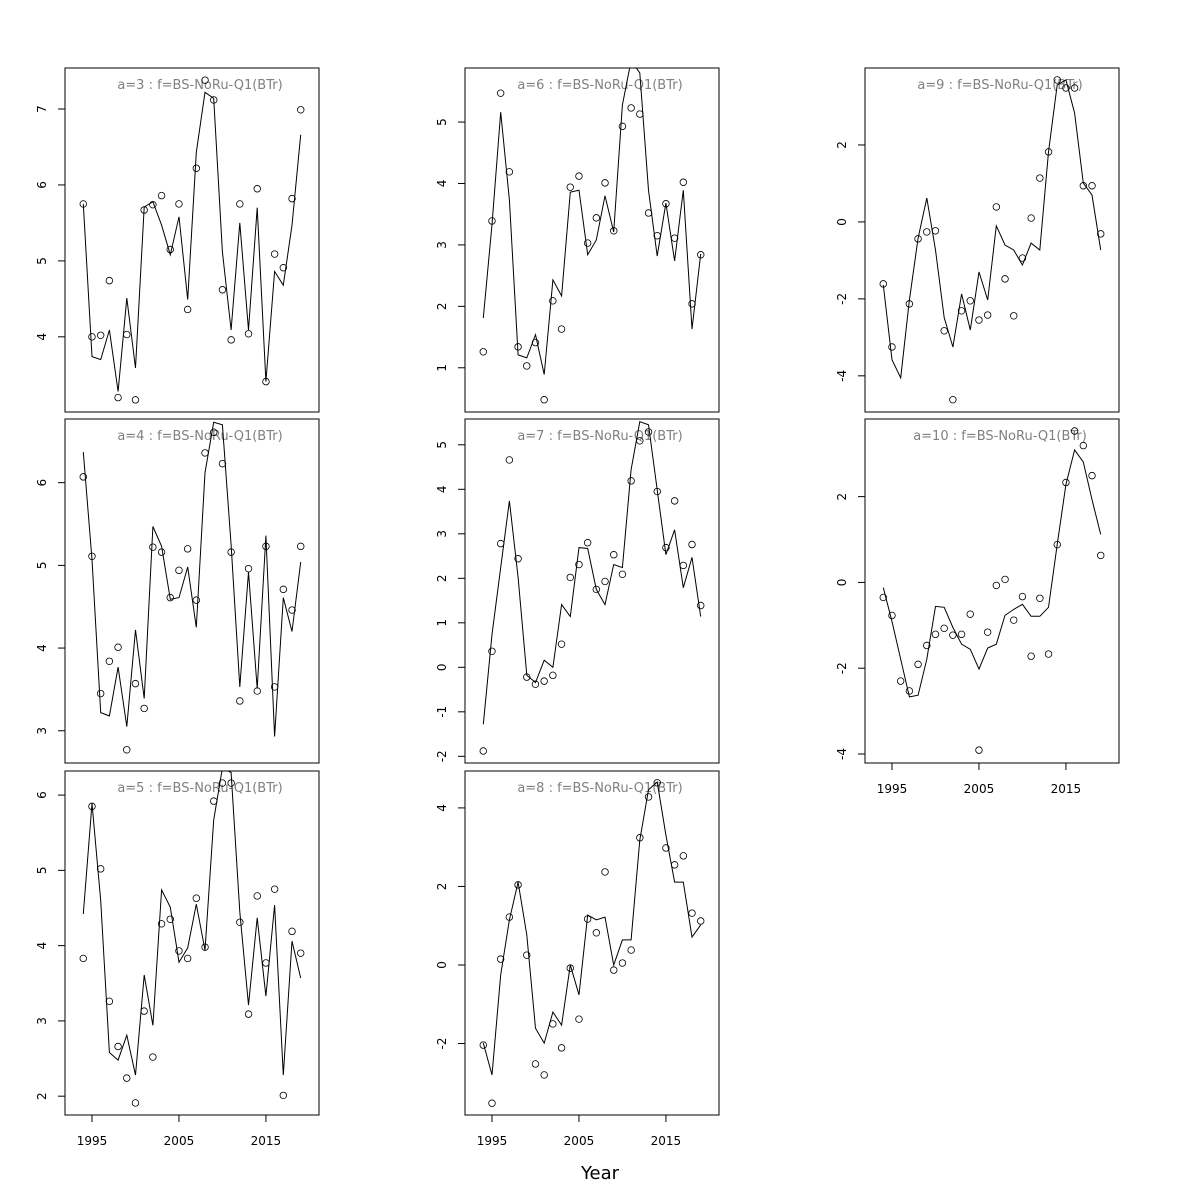 The width and height of the screenshot is (1200, 1200). I want to click on y-tick-label: 7, so click(42, 109).